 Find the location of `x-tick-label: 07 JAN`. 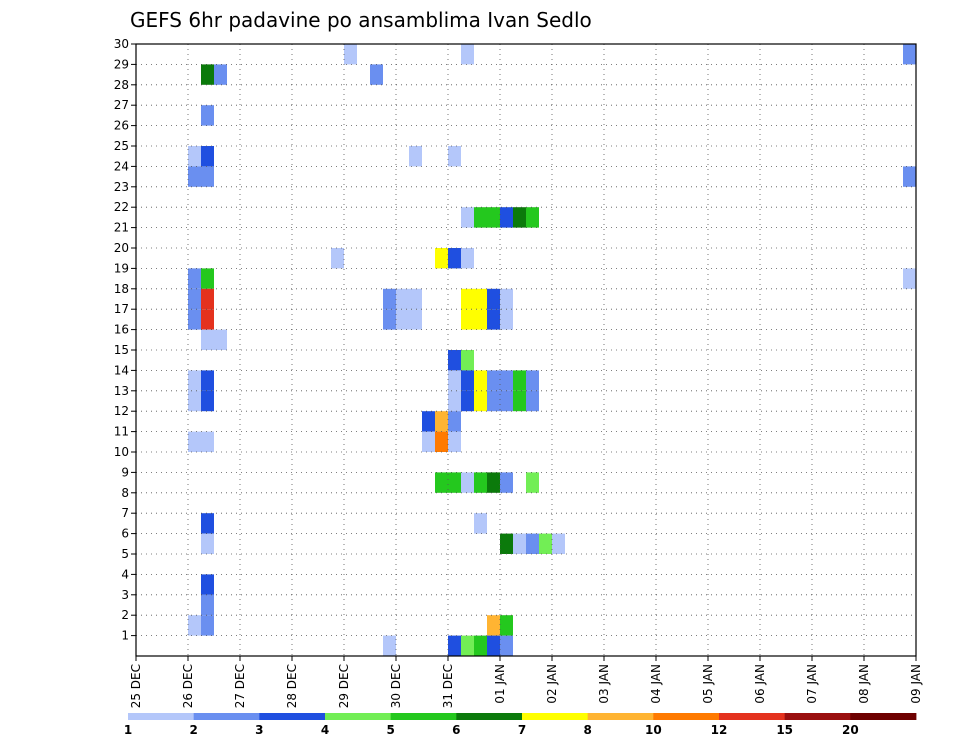

x-tick-label: 07 JAN is located at coordinates (812, 684).